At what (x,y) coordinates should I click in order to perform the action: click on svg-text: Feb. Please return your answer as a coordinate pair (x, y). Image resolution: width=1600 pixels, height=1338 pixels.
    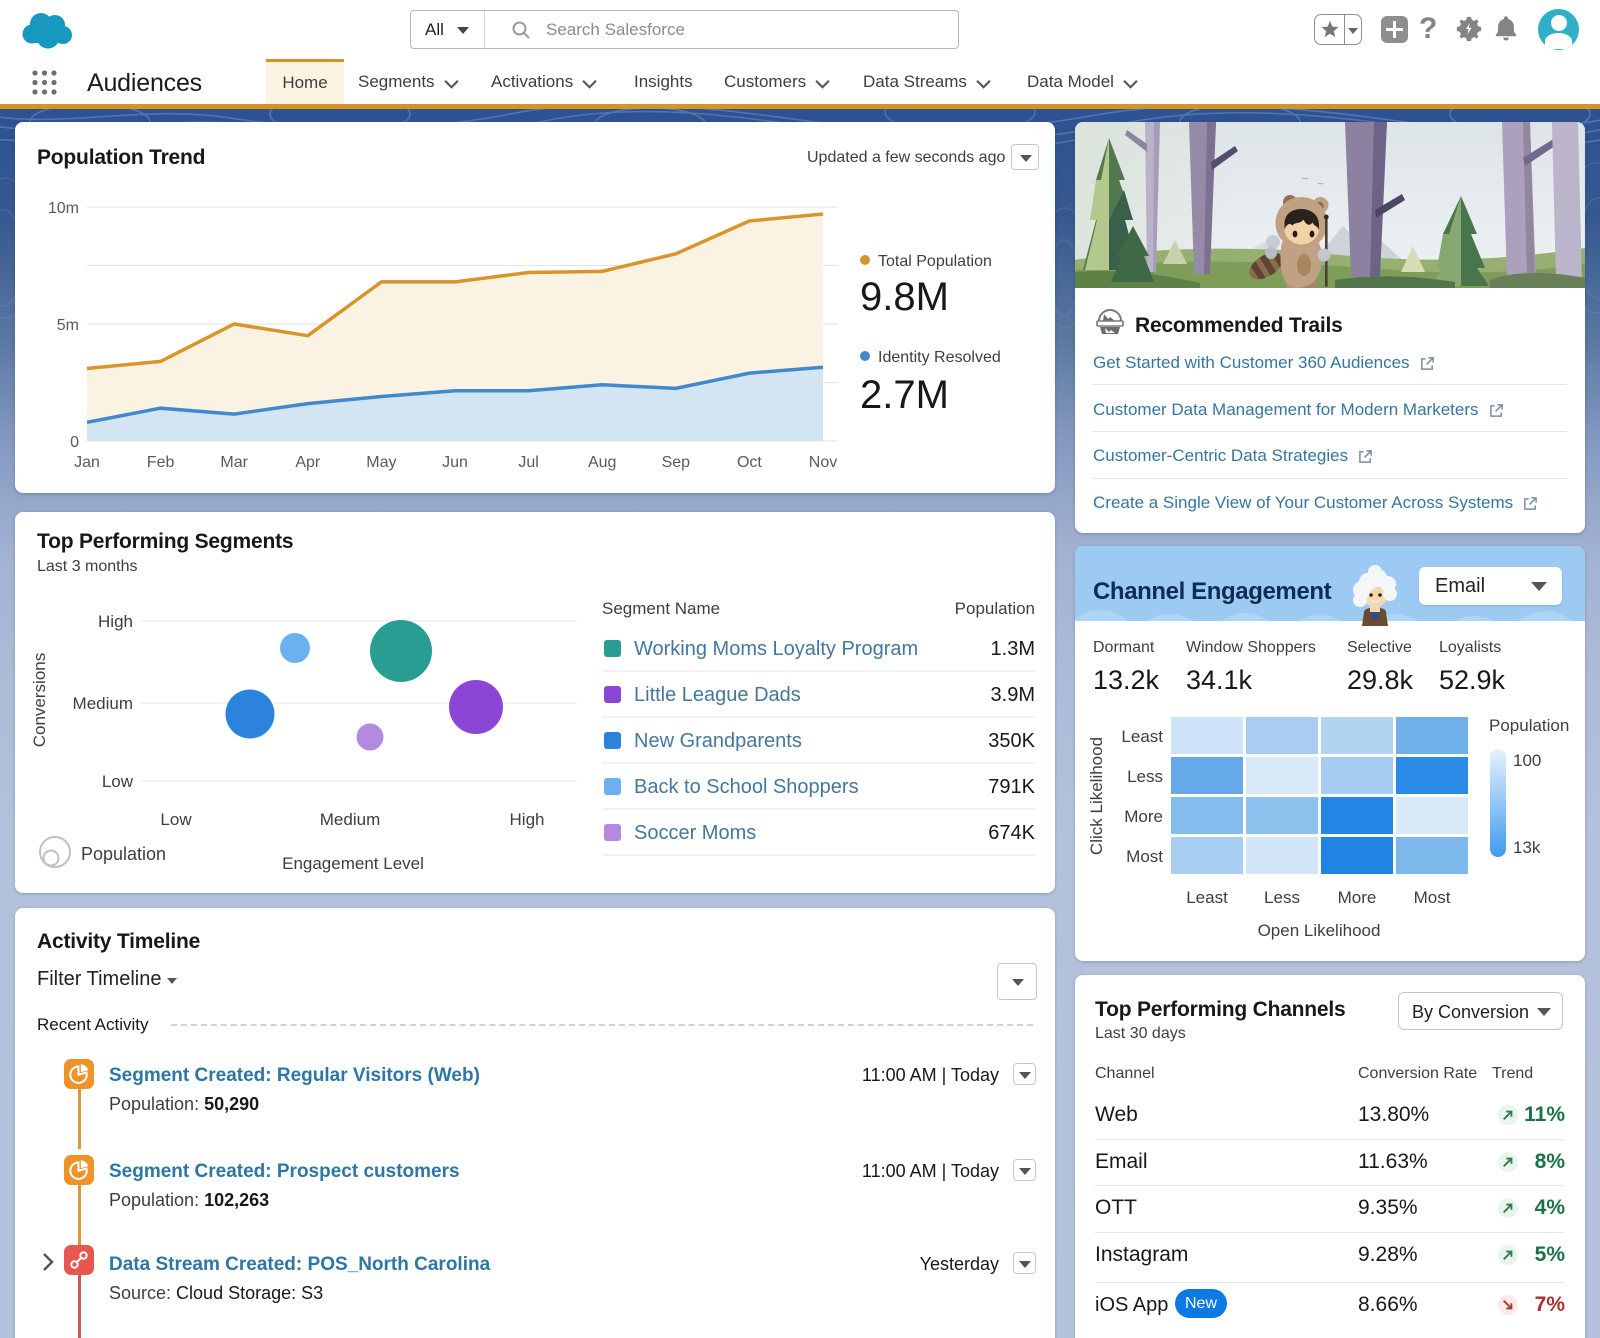
    Looking at the image, I should click on (161, 462).